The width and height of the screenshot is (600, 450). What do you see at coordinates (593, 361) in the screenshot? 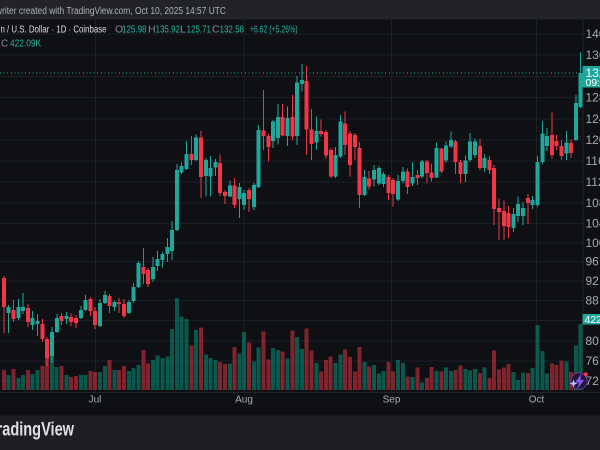
I see `svg-text: 76` at bounding box center [593, 361].